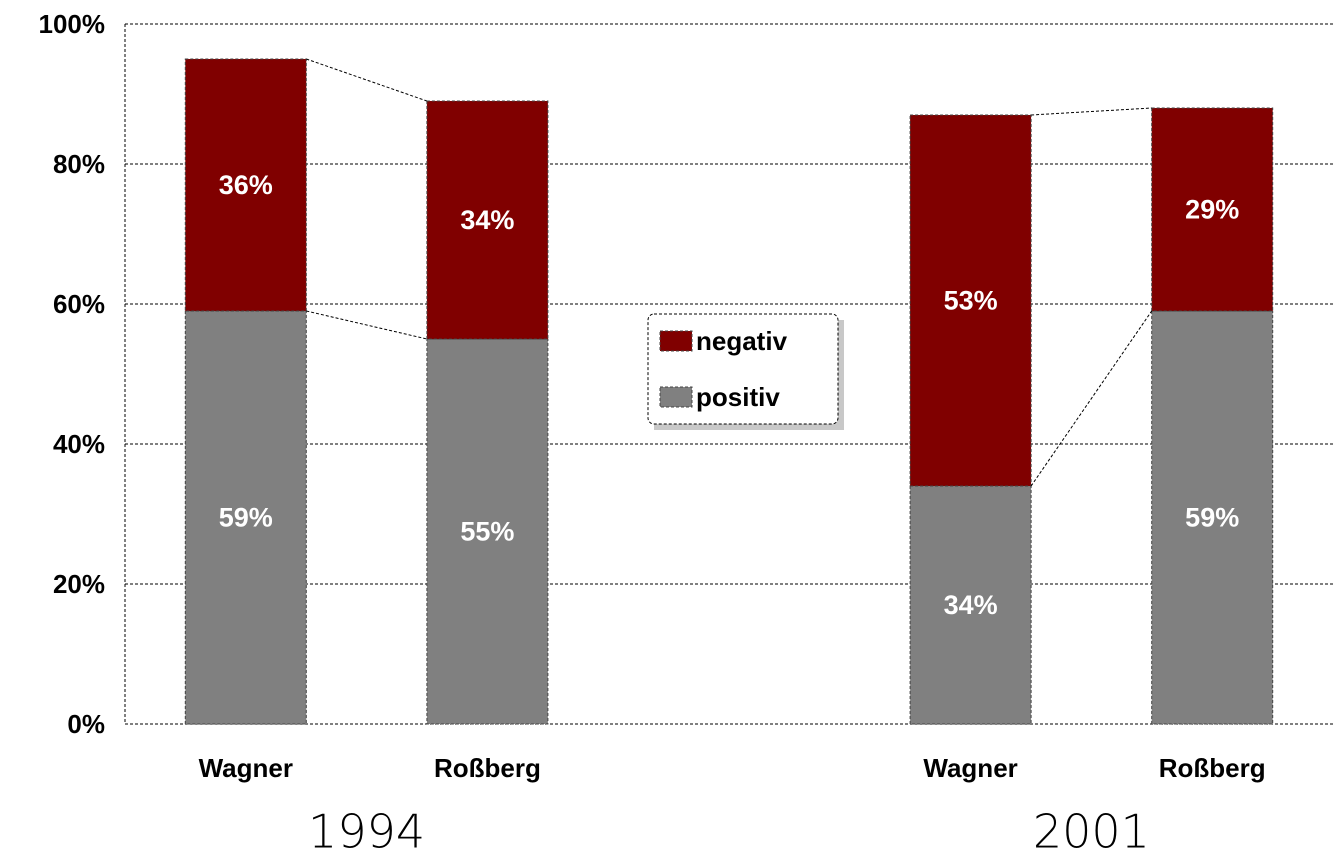  Describe the element at coordinates (86, 724) in the screenshot. I see `y-tick-label: 0%` at that location.